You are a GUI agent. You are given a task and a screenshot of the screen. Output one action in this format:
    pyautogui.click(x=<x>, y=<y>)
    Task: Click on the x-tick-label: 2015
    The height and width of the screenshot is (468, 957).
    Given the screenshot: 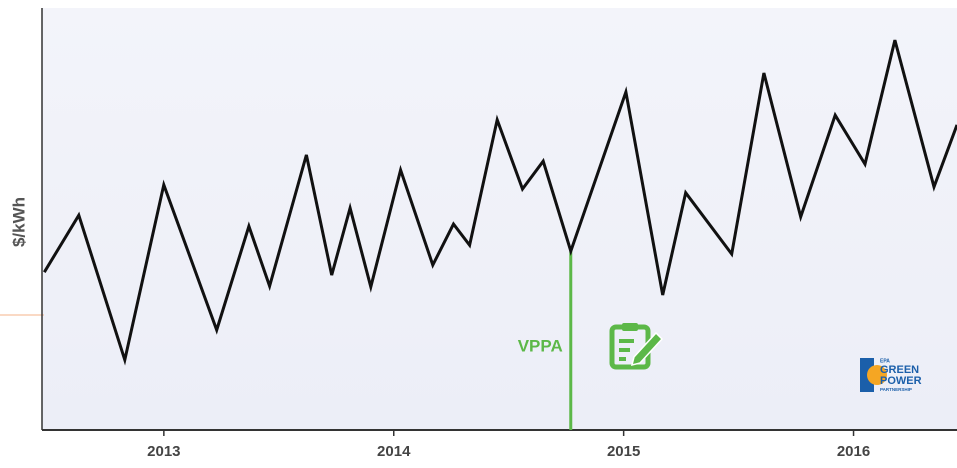 What is the action you would take?
    pyautogui.click(x=623, y=451)
    